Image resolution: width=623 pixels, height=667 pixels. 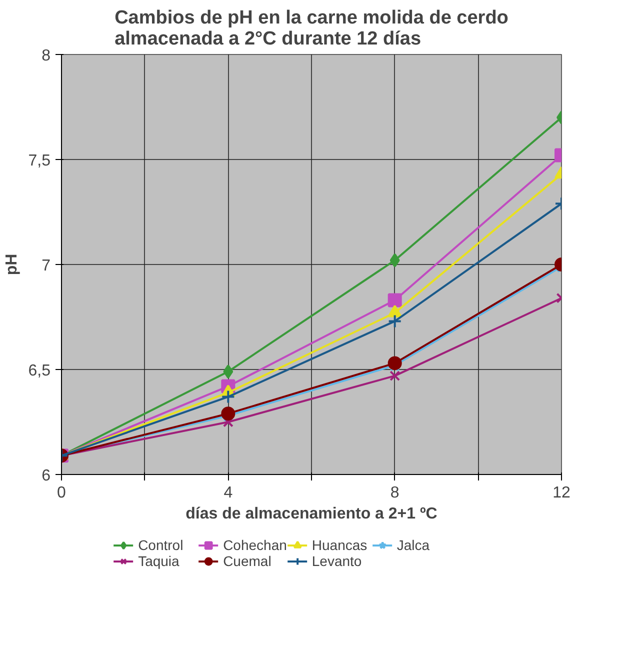 What do you see at coordinates (561, 493) in the screenshot?
I see `x-tick-label: 12` at bounding box center [561, 493].